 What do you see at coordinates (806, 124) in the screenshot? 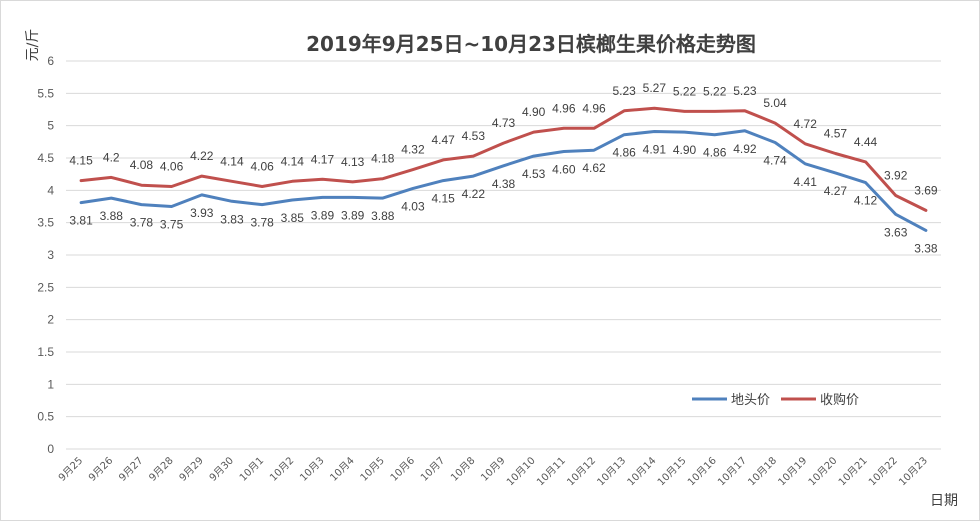
I see `data-label: 4.72` at bounding box center [806, 124].